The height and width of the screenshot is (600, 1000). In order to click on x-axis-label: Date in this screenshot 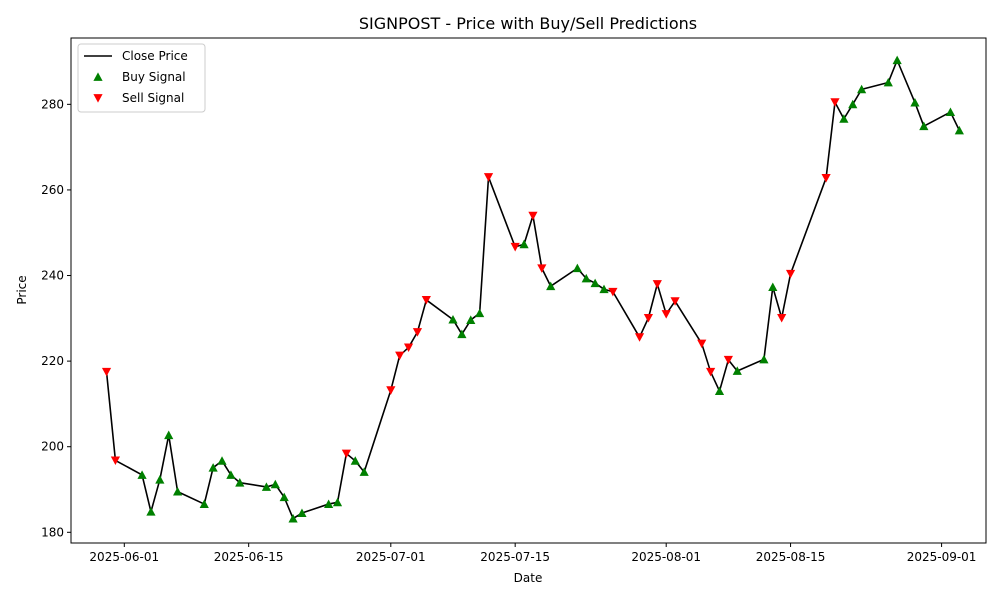, I will do `click(528, 578)`.